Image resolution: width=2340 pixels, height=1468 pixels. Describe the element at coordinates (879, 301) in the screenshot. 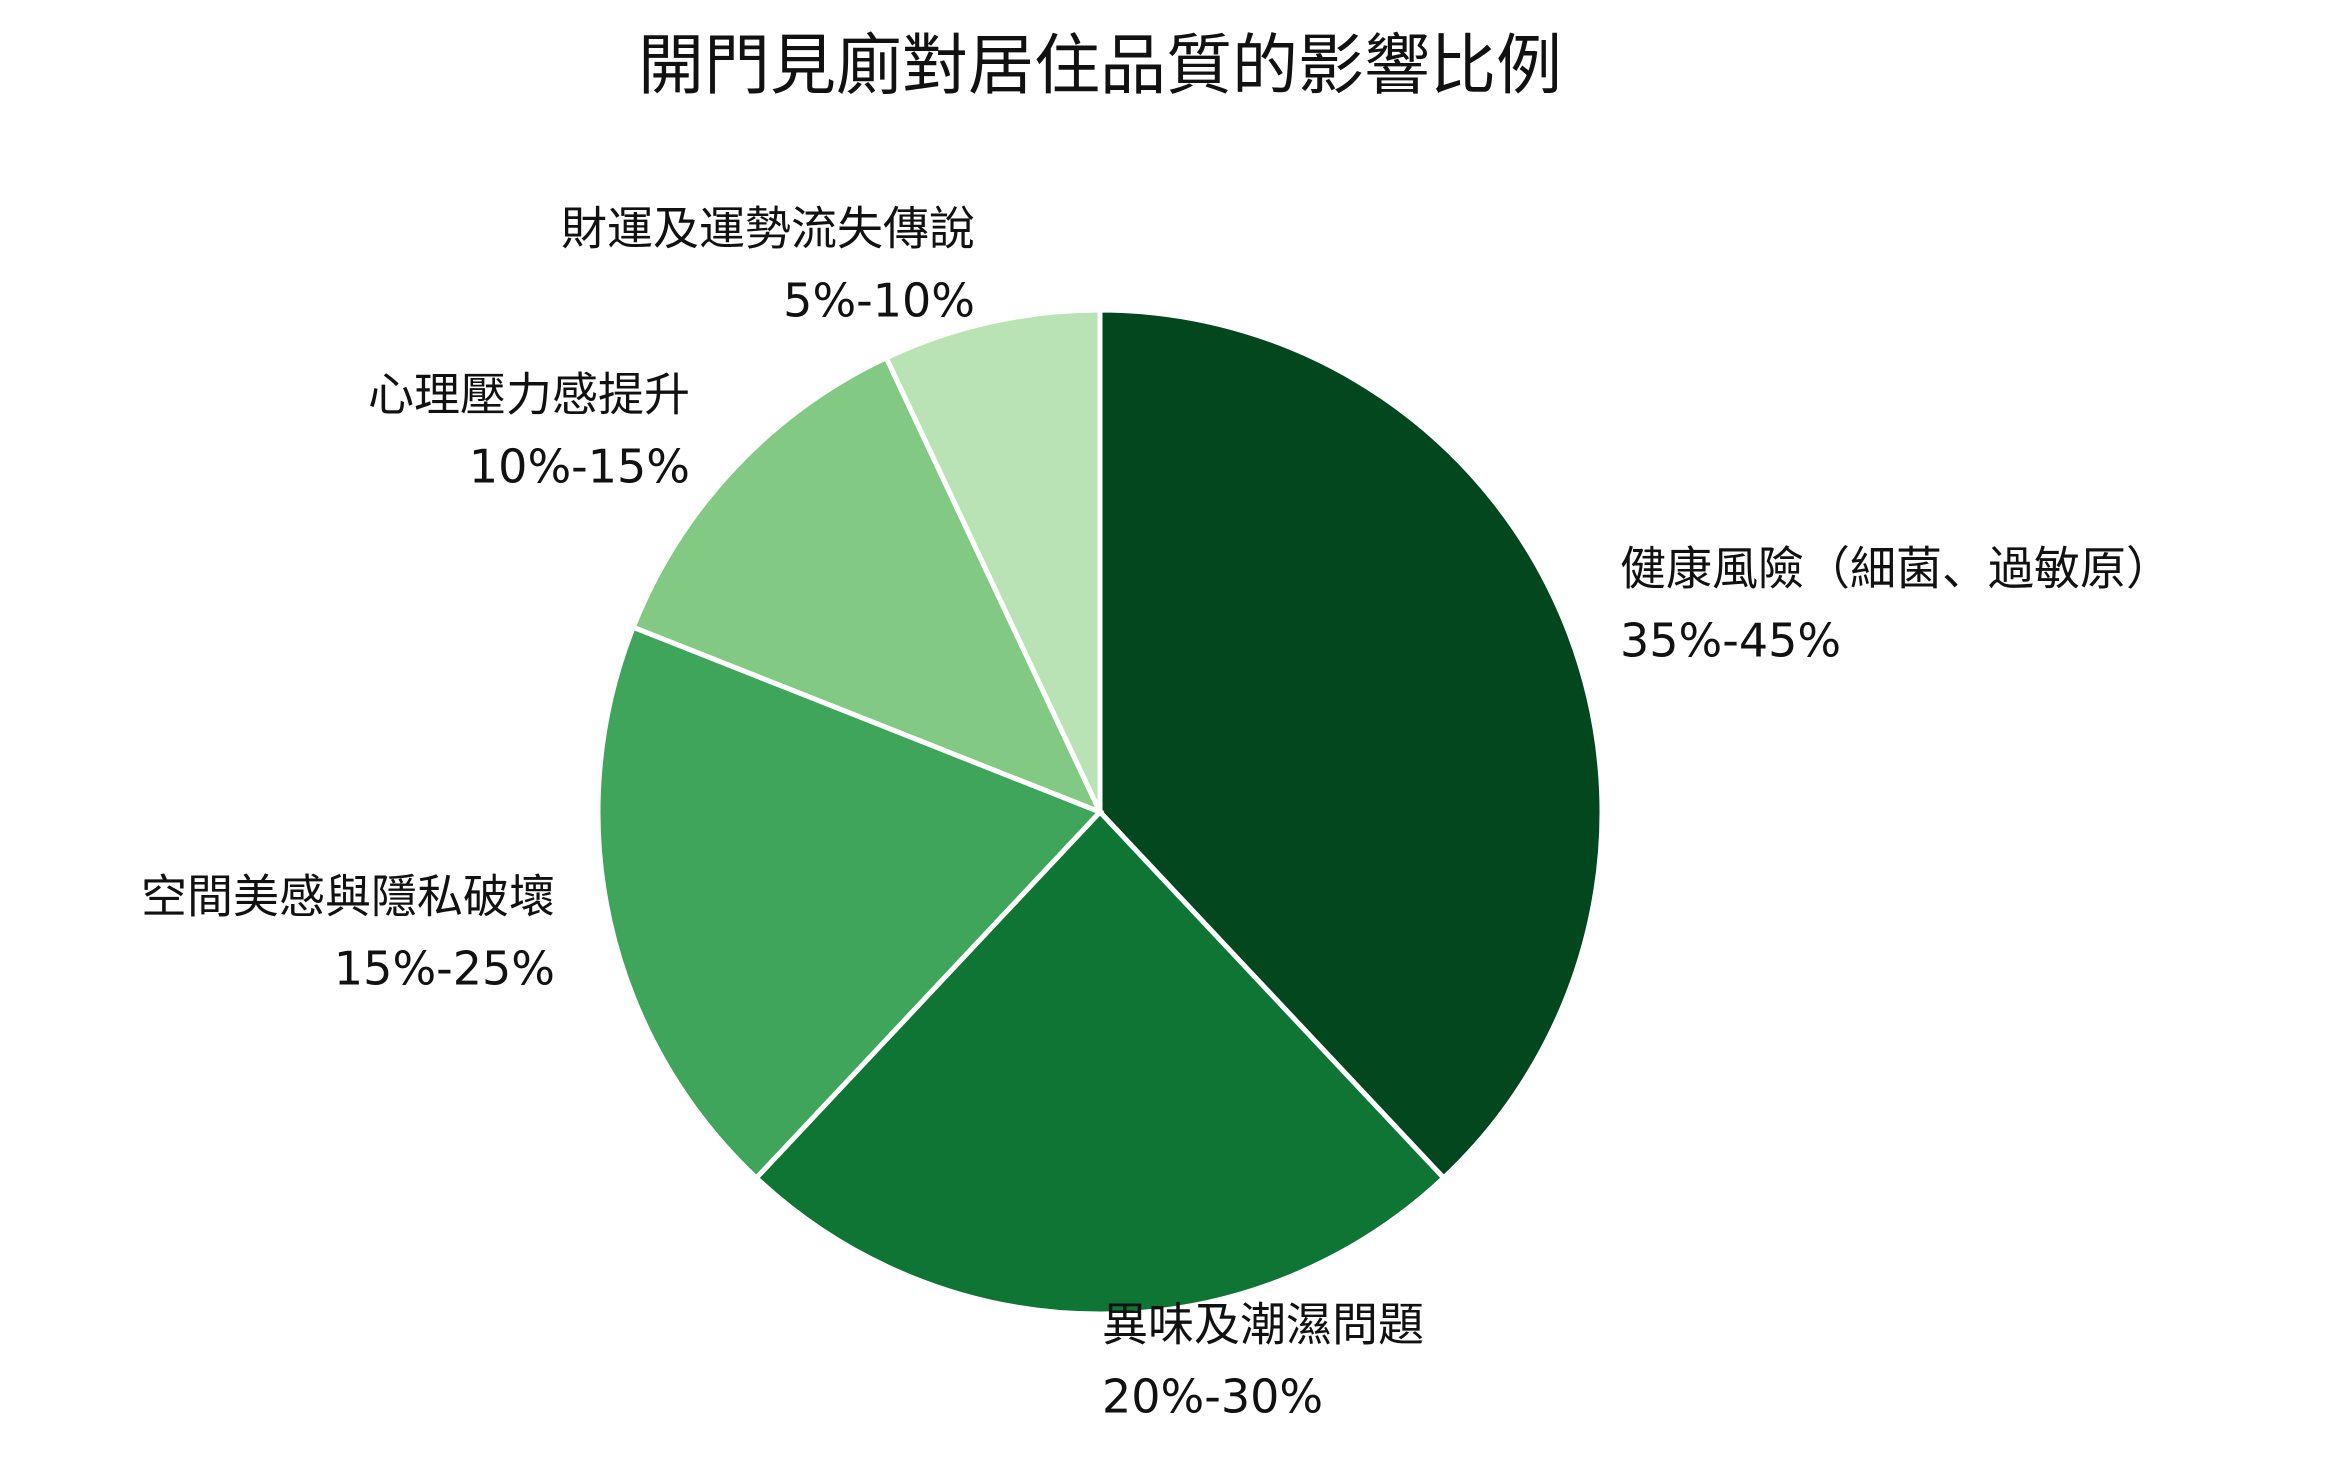

I see `slice-value-label: 5%-10%` at that location.